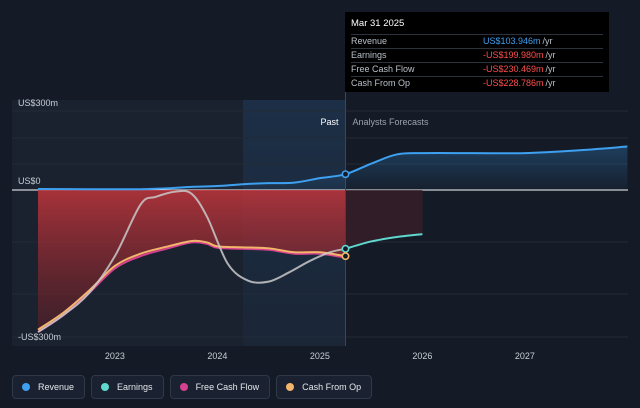 The width and height of the screenshot is (640, 408). Describe the element at coordinates (345, 256) in the screenshot. I see `cash-from-op-marker` at that location.